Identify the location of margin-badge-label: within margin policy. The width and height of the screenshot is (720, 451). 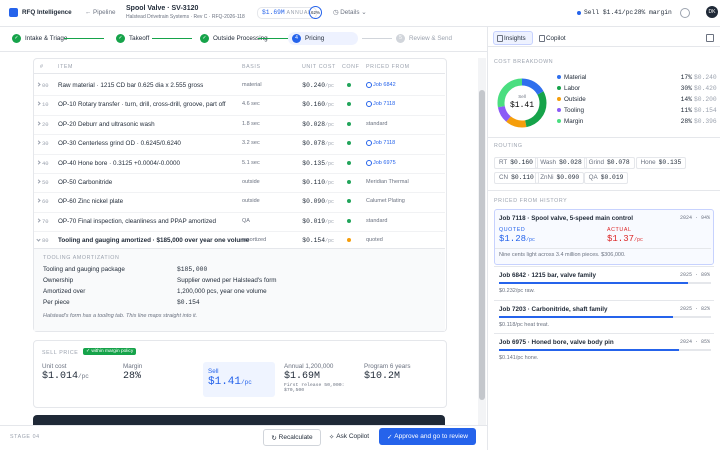
(112, 351).